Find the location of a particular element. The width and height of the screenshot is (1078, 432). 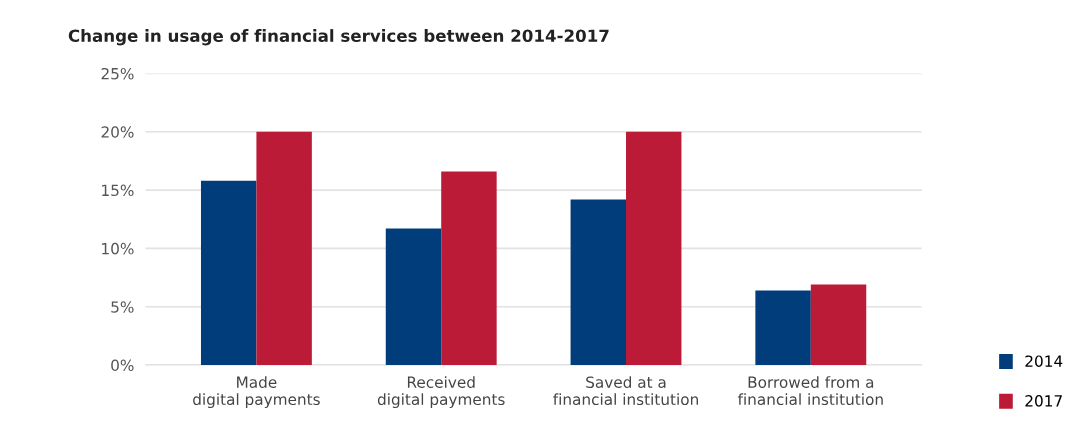

x-tick-label: Received digital payments is located at coordinates (441, 392).